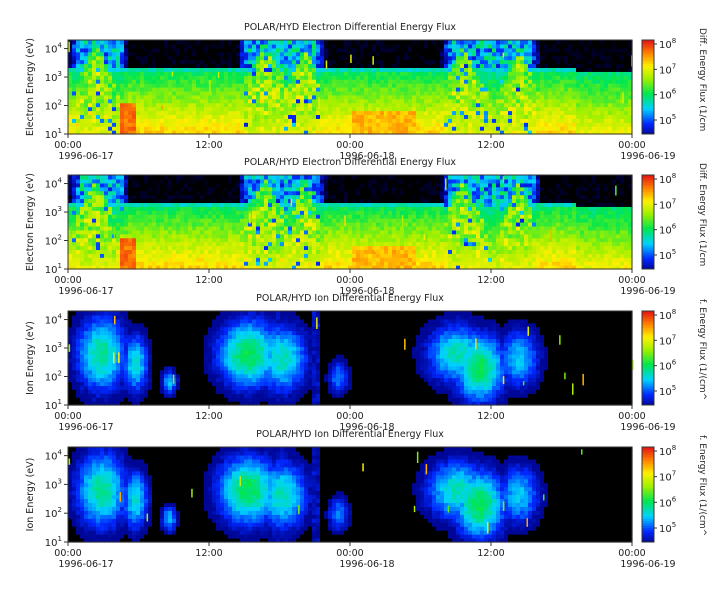 This screenshot has width=722, height=592. What do you see at coordinates (623, 98) in the screenshot?
I see `data-streak` at bounding box center [623, 98].